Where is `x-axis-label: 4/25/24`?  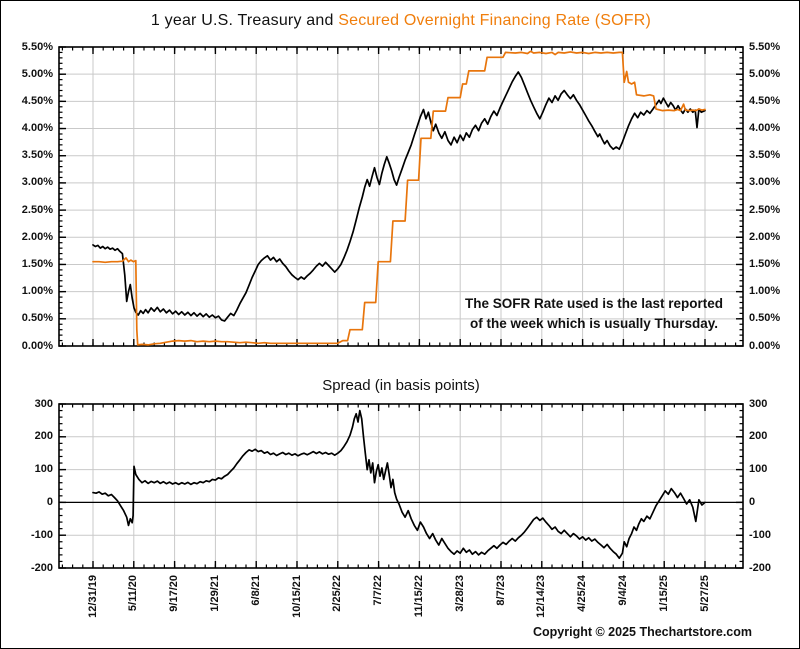
x-axis-label: 4/25/24 is located at coordinates (582, 593).